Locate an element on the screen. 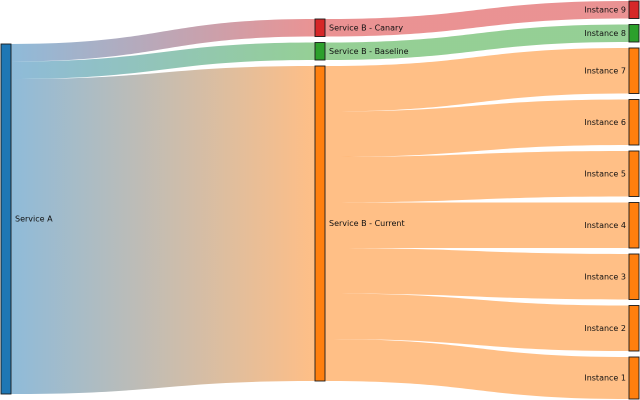 This screenshot has height=400, width=640. node-i5 is located at coordinates (634, 173).